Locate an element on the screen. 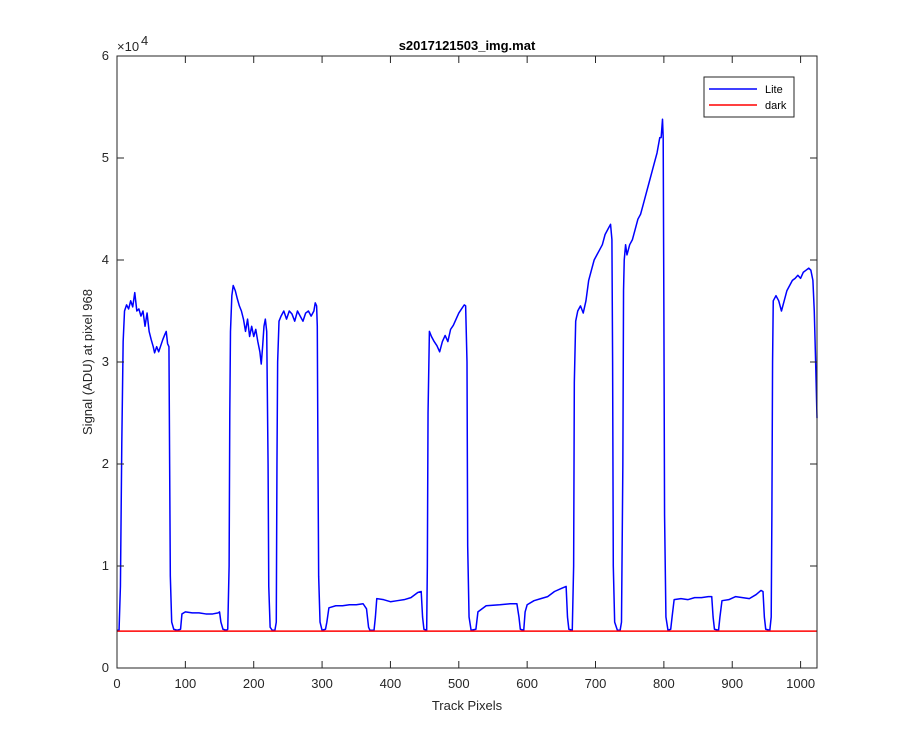 The image size is (900, 750). y-tick-label: 6 is located at coordinates (105, 55).